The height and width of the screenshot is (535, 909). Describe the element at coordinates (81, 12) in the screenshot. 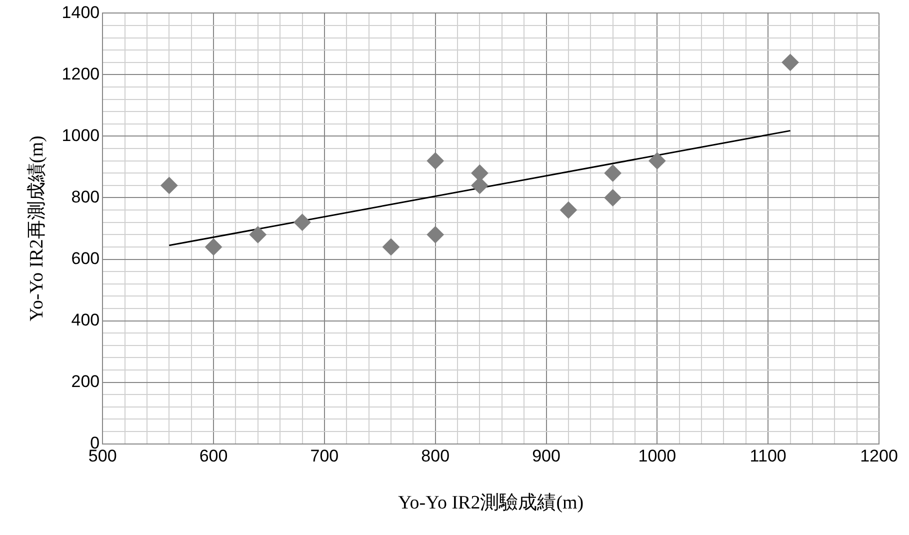

I see `y-tick-label: 1400` at that location.